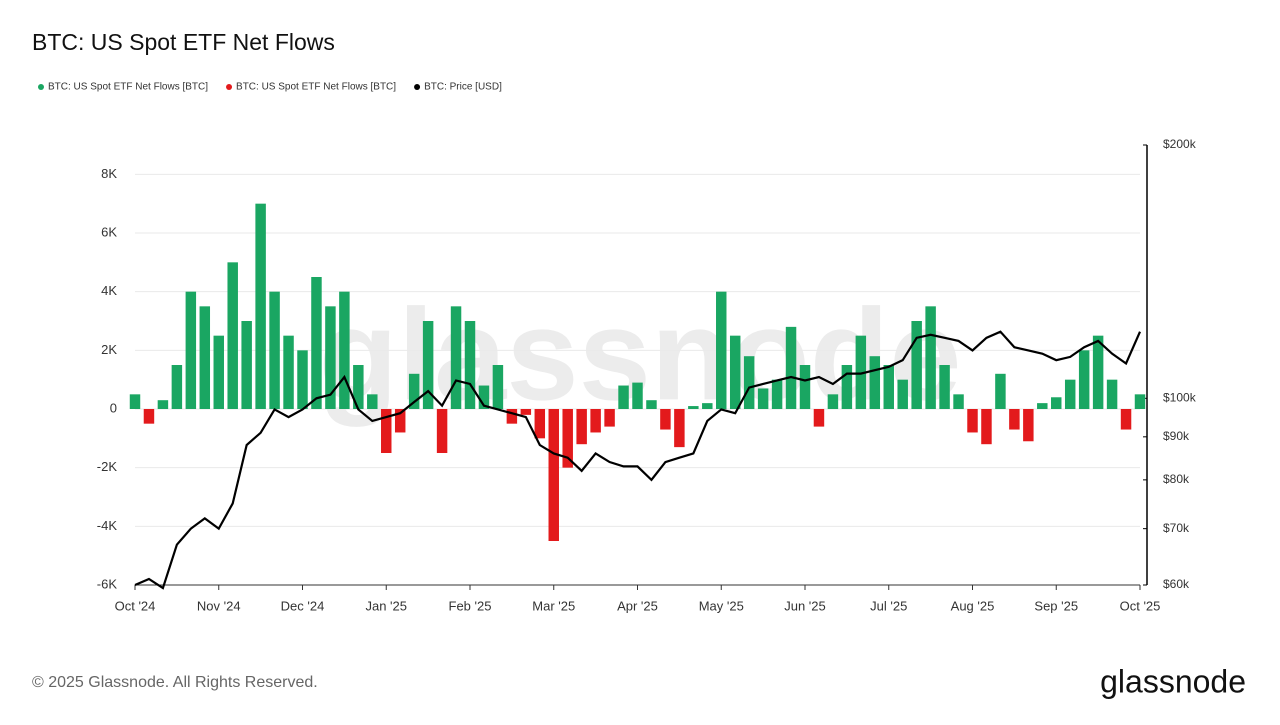 This screenshot has height=725, width=1280. I want to click on x-tick-label: Nov '24, so click(219, 605).